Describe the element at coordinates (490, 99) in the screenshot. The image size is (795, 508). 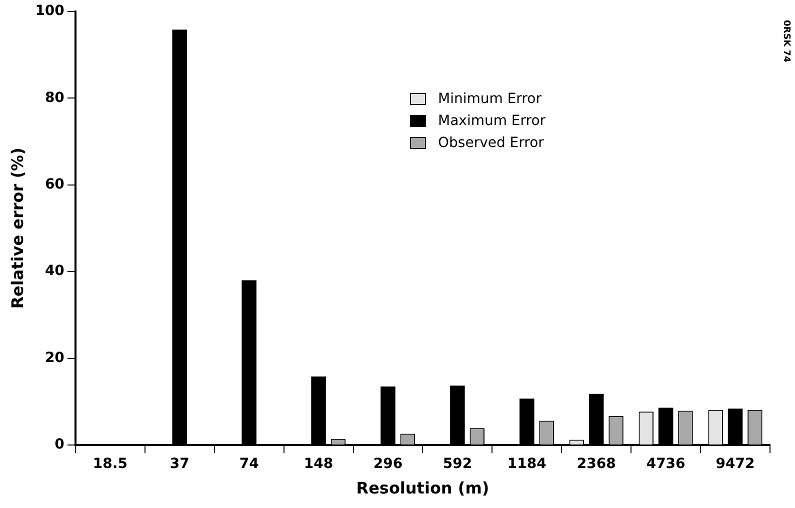
I see `legend-label: Minimum Error` at that location.